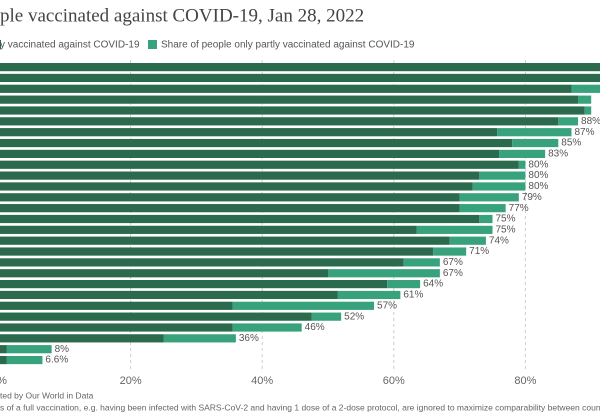  What do you see at coordinates (262, 381) in the screenshot?
I see `x-tick-label: 40%` at bounding box center [262, 381].